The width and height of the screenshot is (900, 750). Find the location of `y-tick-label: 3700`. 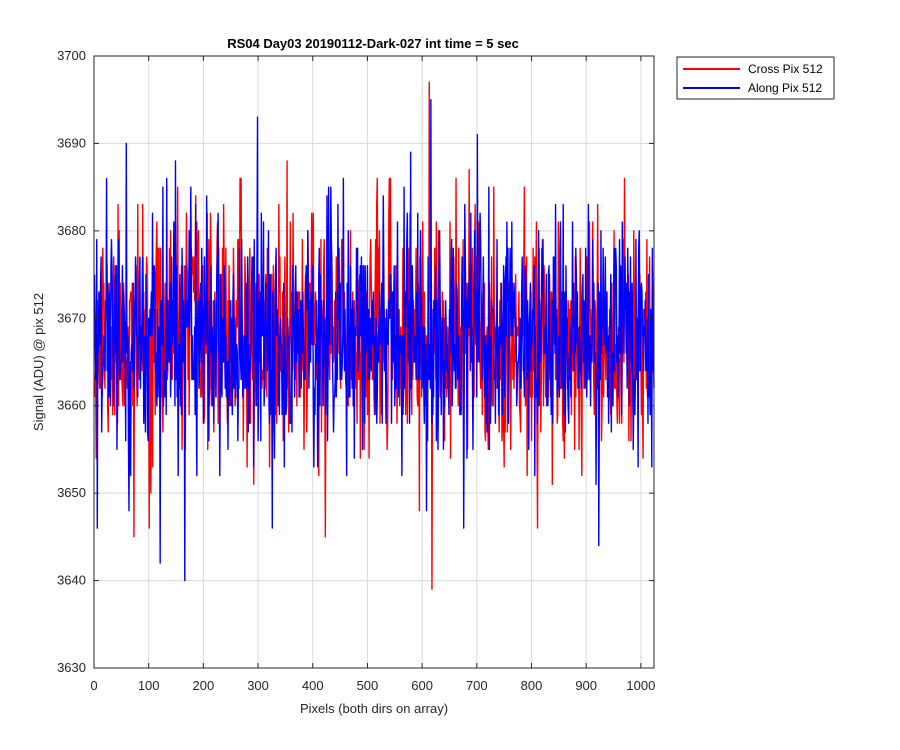

y-tick-label: 3700 is located at coordinates (71, 55).